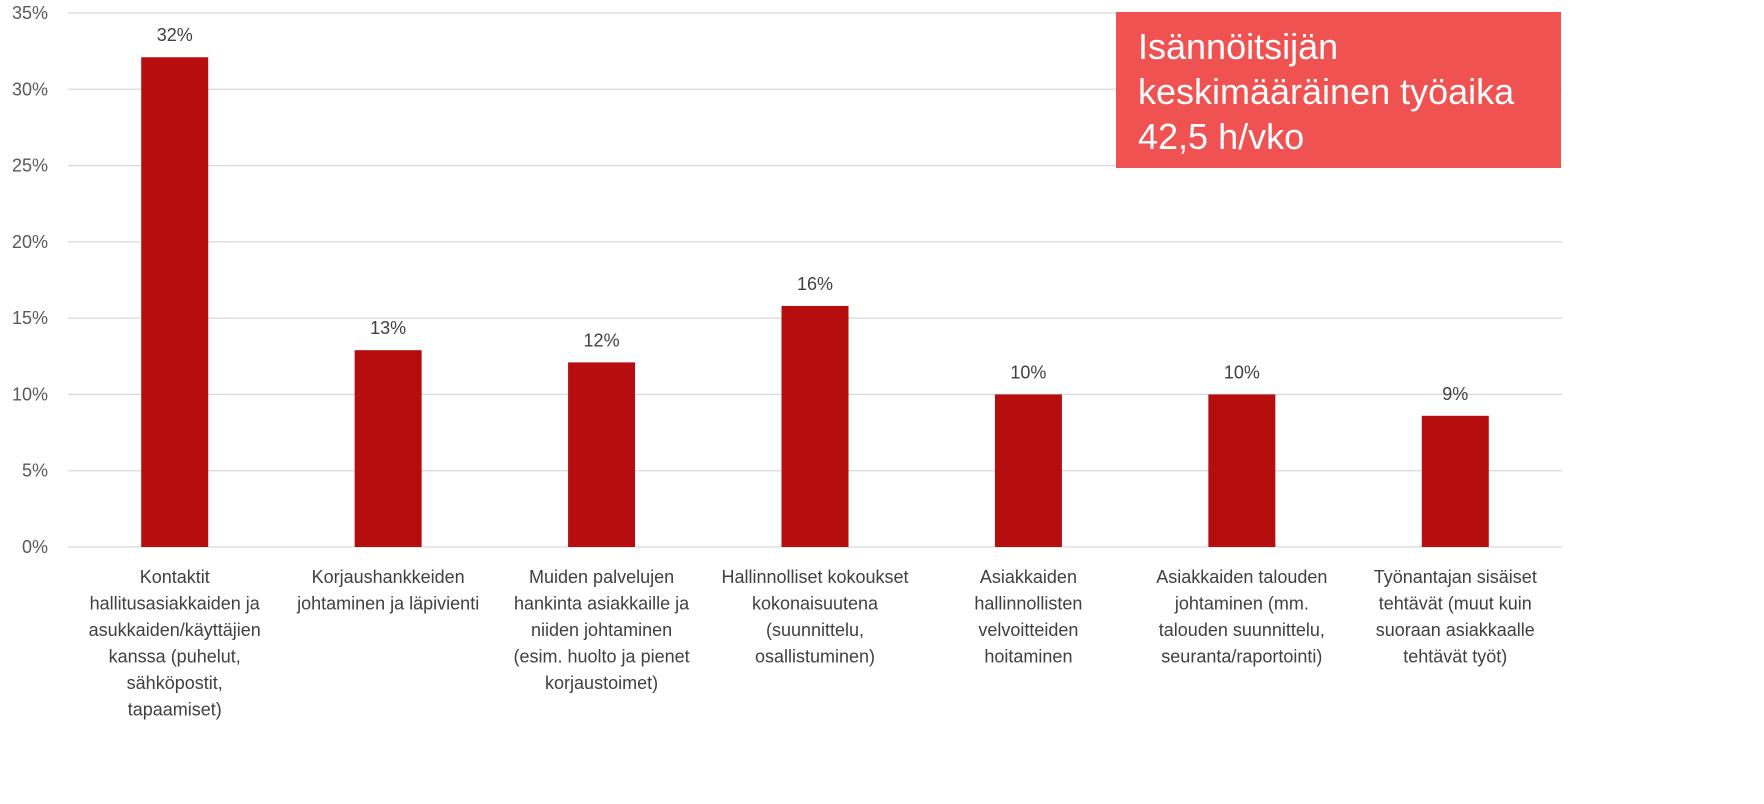 This screenshot has height=804, width=1764. What do you see at coordinates (1028, 657) in the screenshot?
I see `category-label-line: hoitaminen` at bounding box center [1028, 657].